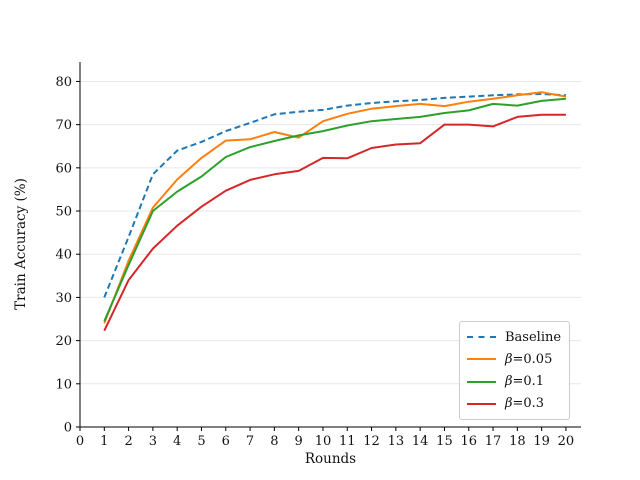 Image resolution: width=640 pixels, height=480 pixels. What do you see at coordinates (128, 441) in the screenshot?
I see `x-tick-label: 2` at bounding box center [128, 441].